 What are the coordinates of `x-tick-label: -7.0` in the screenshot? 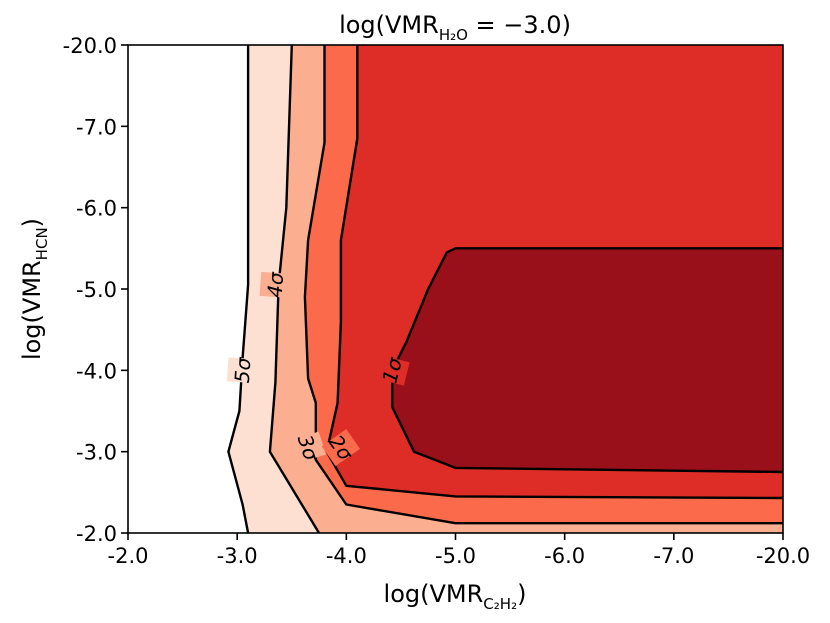 It's located at (673, 556).